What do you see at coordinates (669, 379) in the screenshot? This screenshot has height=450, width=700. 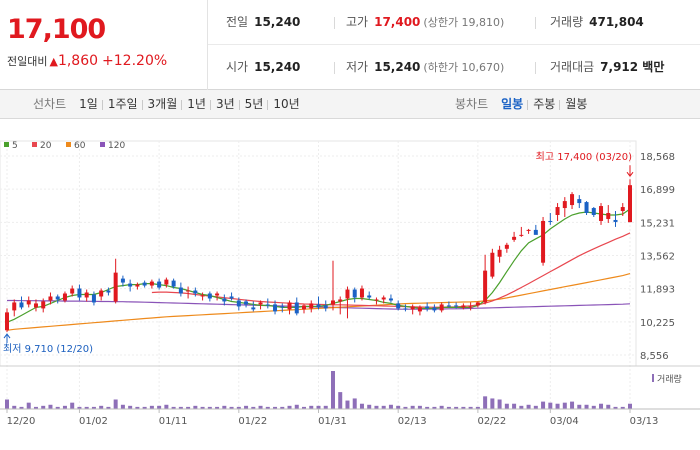 I see `volume-label: 거래량` at bounding box center [669, 379].